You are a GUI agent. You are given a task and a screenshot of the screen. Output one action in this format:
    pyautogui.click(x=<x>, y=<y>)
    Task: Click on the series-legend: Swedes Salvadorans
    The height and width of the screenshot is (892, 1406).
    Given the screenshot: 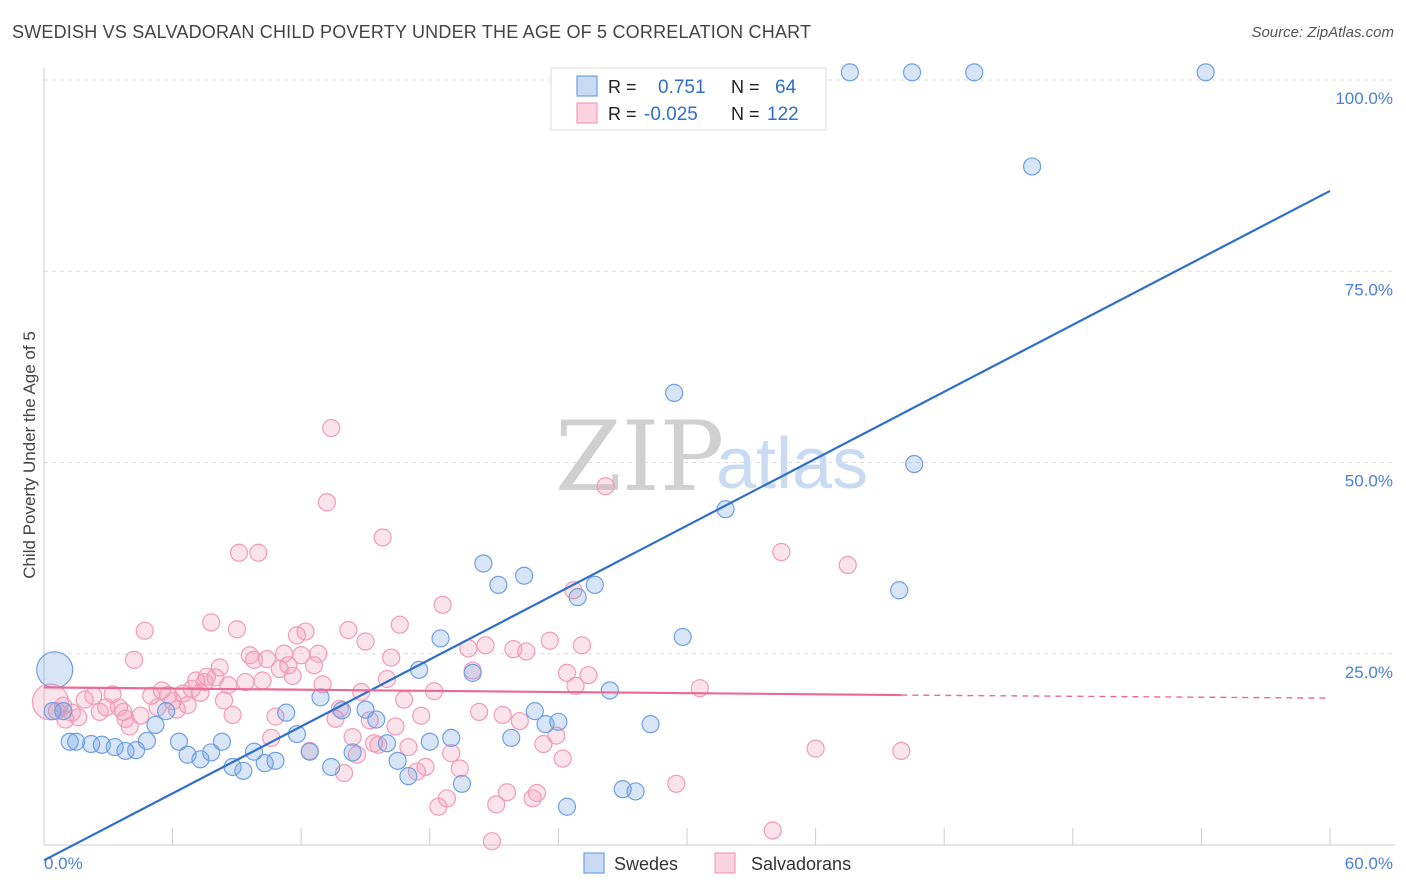 What is the action you would take?
    pyautogui.click(x=717, y=863)
    